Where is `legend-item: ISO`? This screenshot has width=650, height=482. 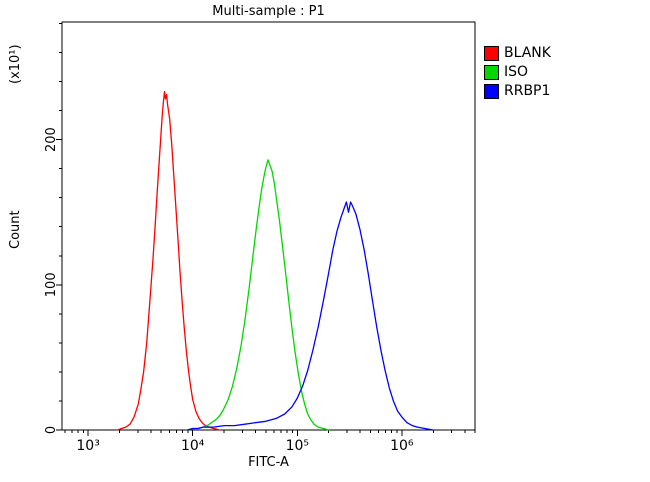
legend-item: ISO is located at coordinates (517, 72).